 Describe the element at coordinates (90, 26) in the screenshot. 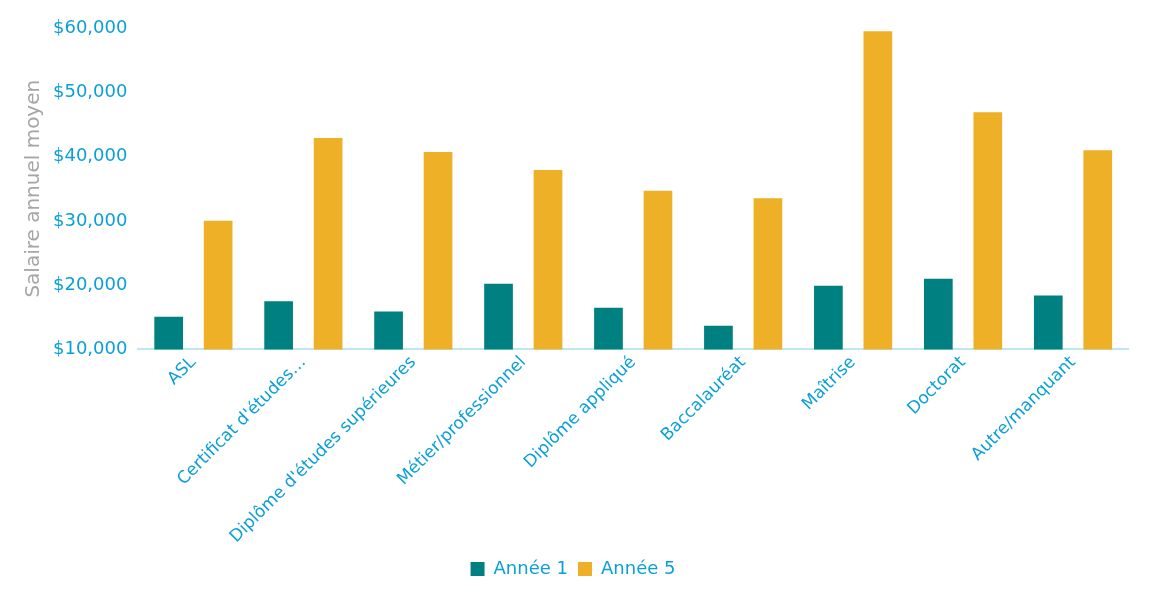

I see `y-tick-label: $60,000` at that location.